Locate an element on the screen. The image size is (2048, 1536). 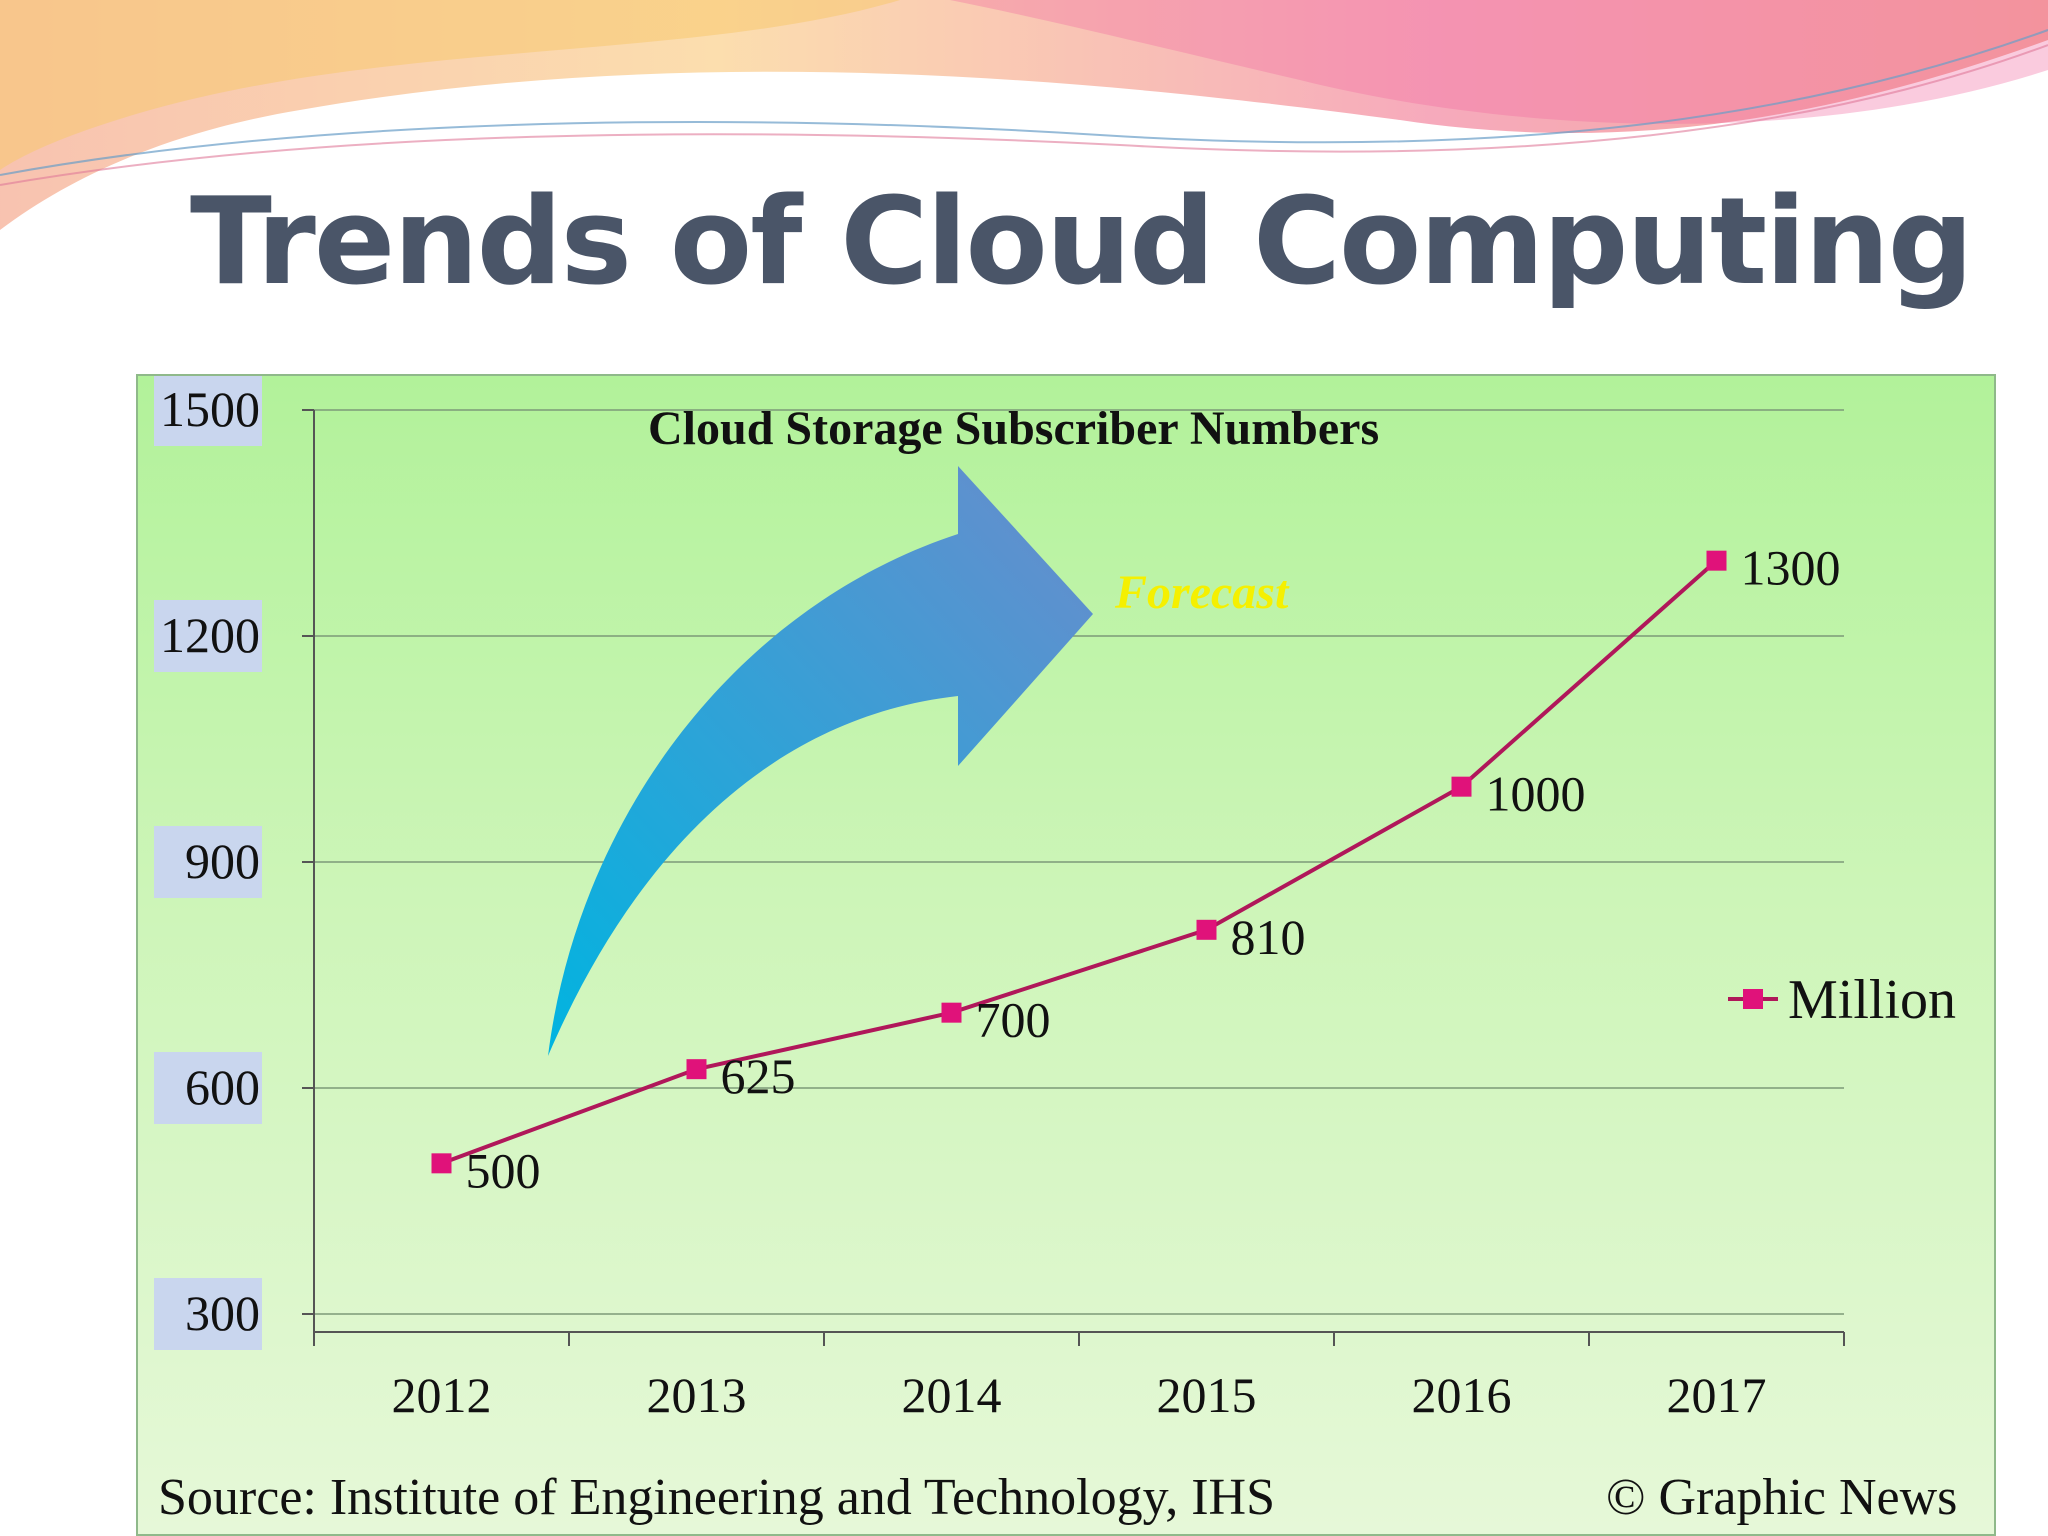
y-tick-label: 600 is located at coordinates (222, 1087).